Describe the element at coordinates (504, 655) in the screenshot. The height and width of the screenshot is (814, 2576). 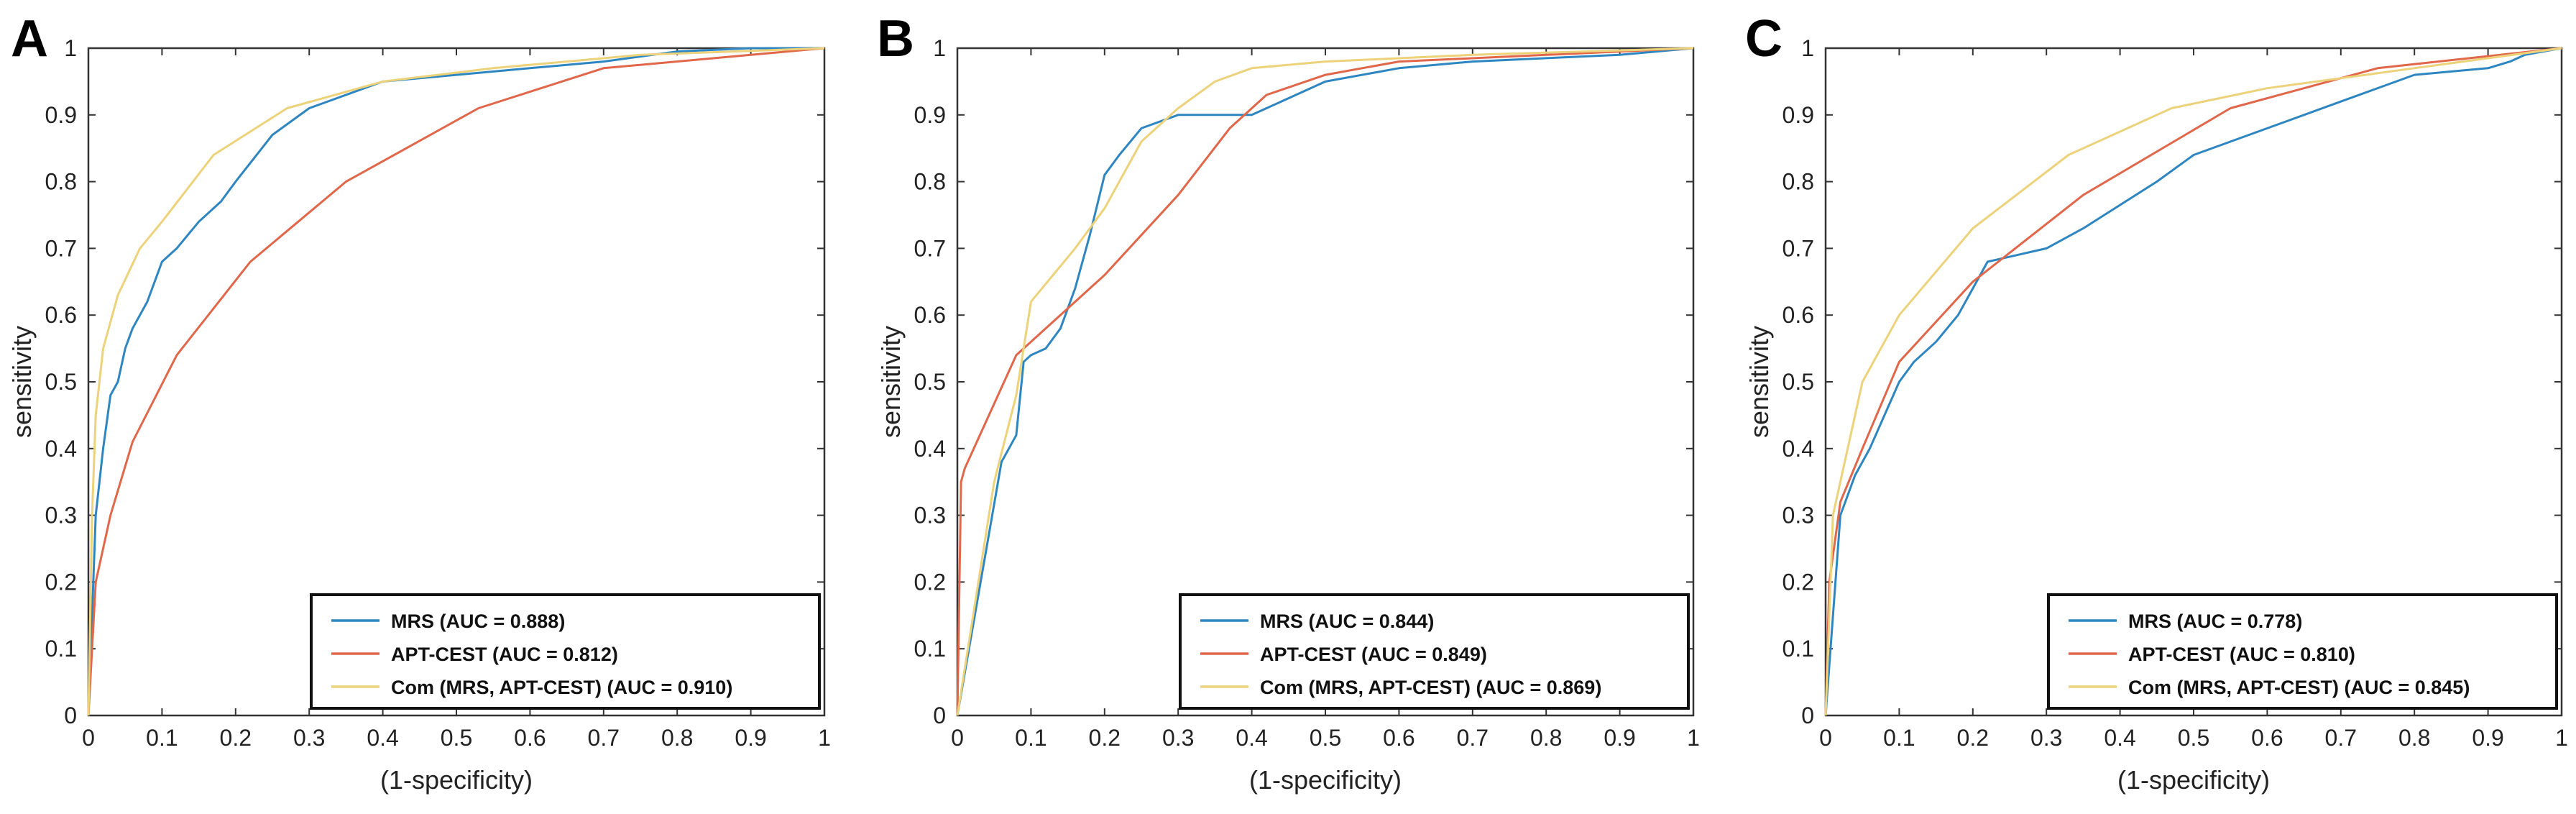
I see `legend-entry-apt: APT-CEST (AUC = 0.812)` at that location.